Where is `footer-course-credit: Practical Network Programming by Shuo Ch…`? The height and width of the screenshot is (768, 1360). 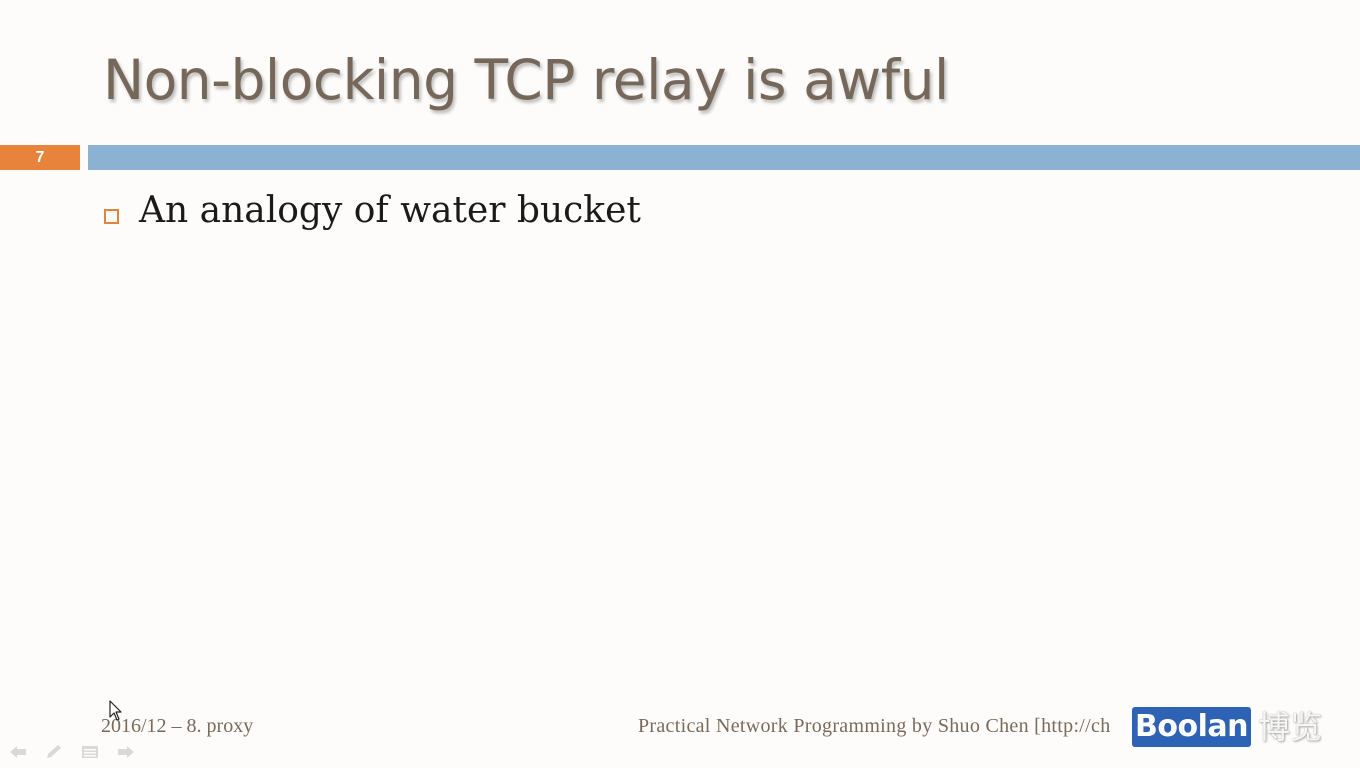 footer-course-credit: Practical Network Programming by Shuo Ch… is located at coordinates (874, 726).